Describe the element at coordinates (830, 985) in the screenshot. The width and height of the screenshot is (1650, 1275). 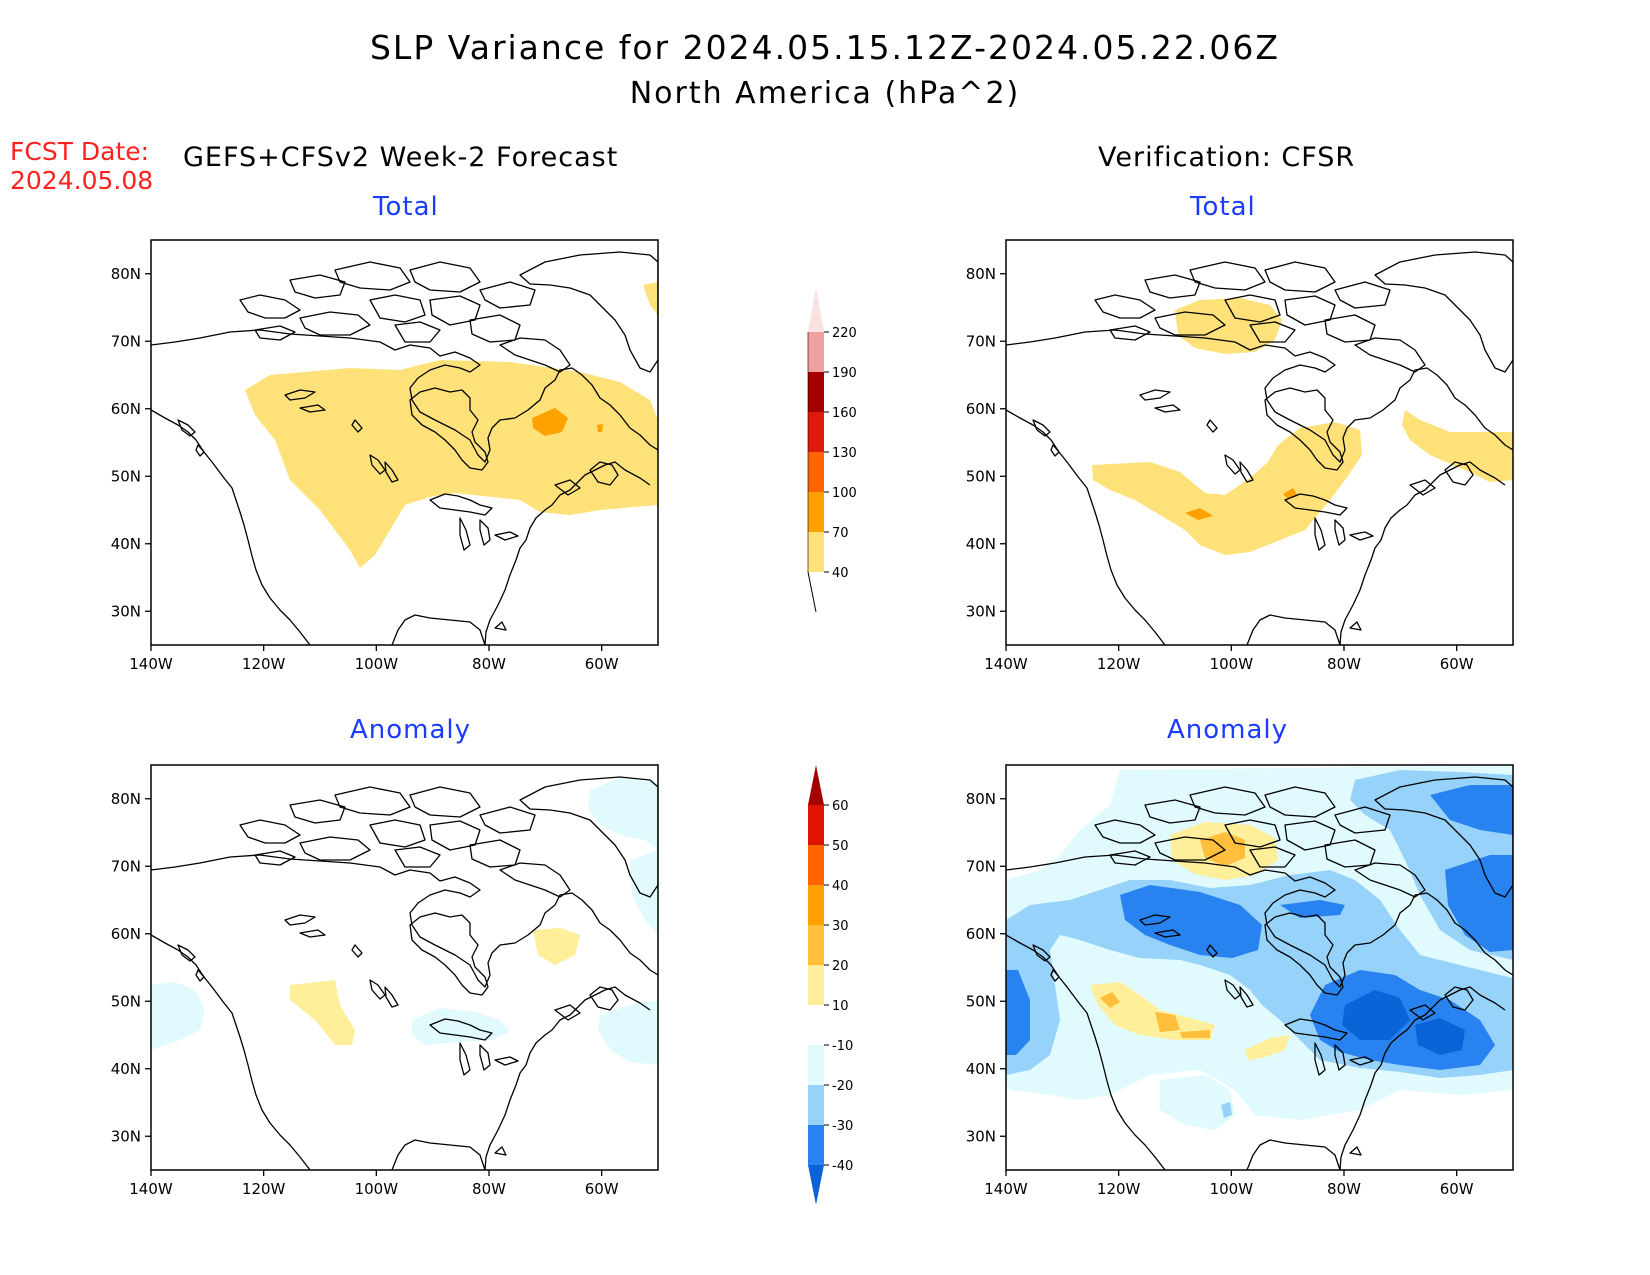
I see `colorbar-anomaly: -40 -30 -20 -10 10 20 30 40 50 60` at that location.